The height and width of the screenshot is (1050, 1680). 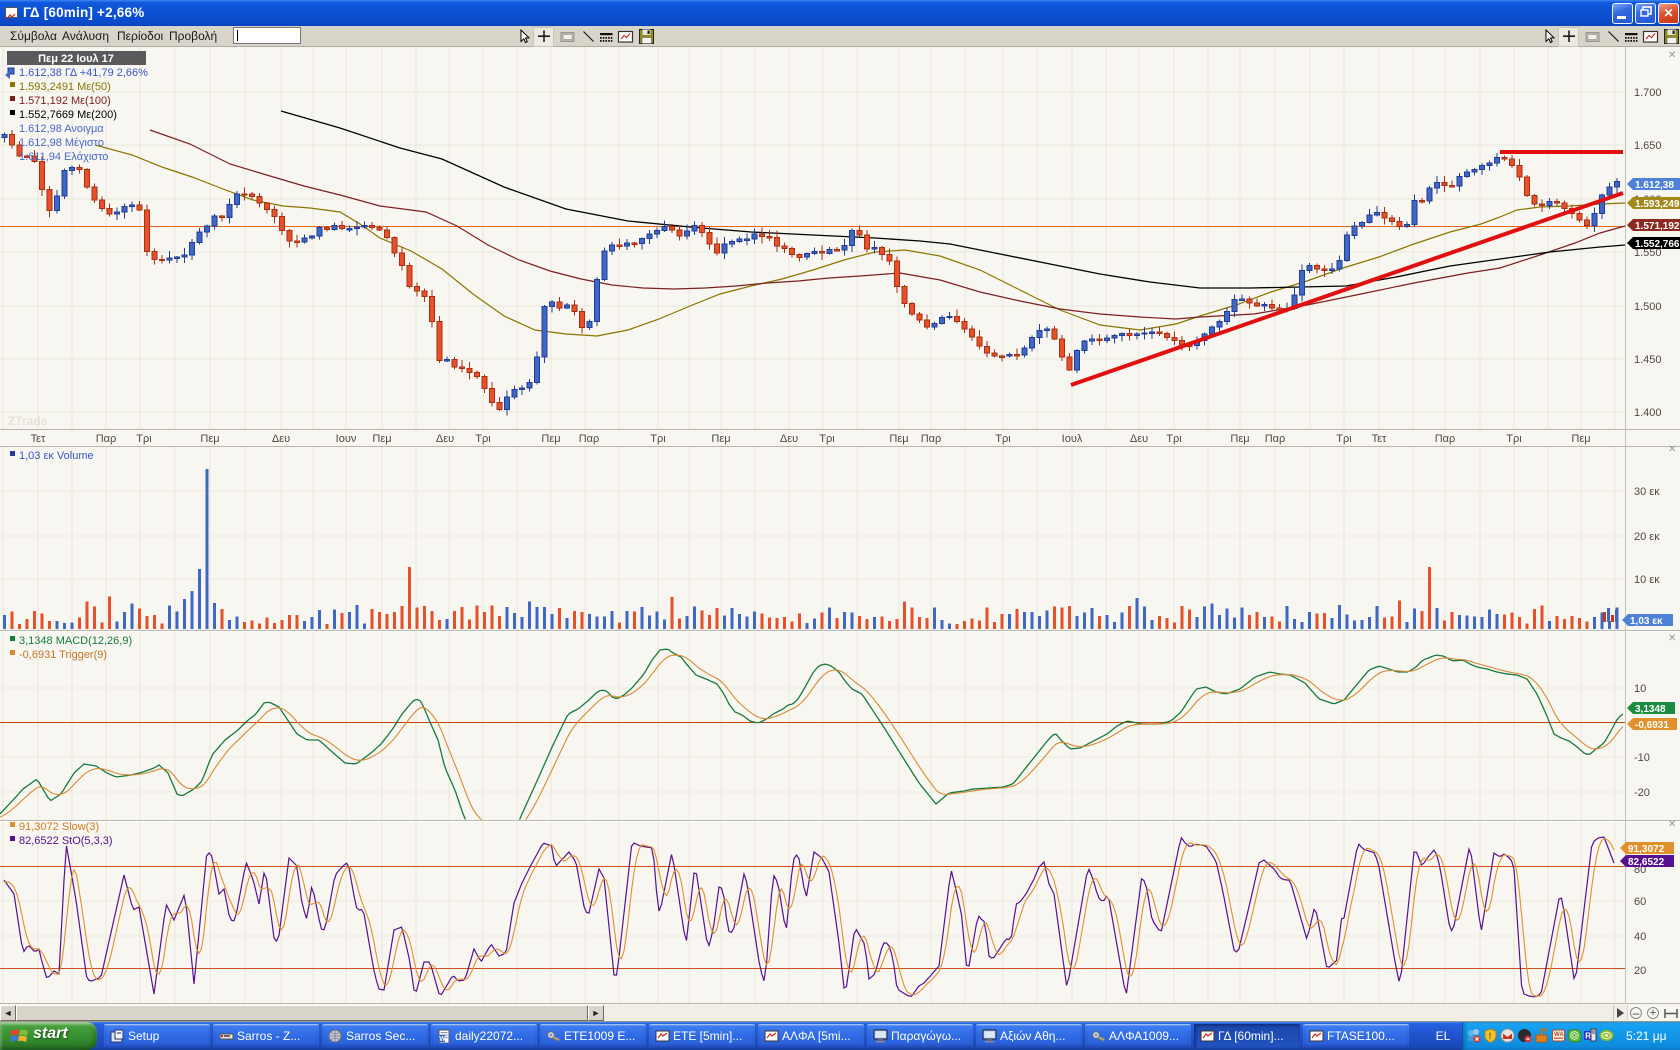 What do you see at coordinates (63, 157) in the screenshot?
I see `svg-text: 1.611,94 Ελάχιστο` at bounding box center [63, 157].